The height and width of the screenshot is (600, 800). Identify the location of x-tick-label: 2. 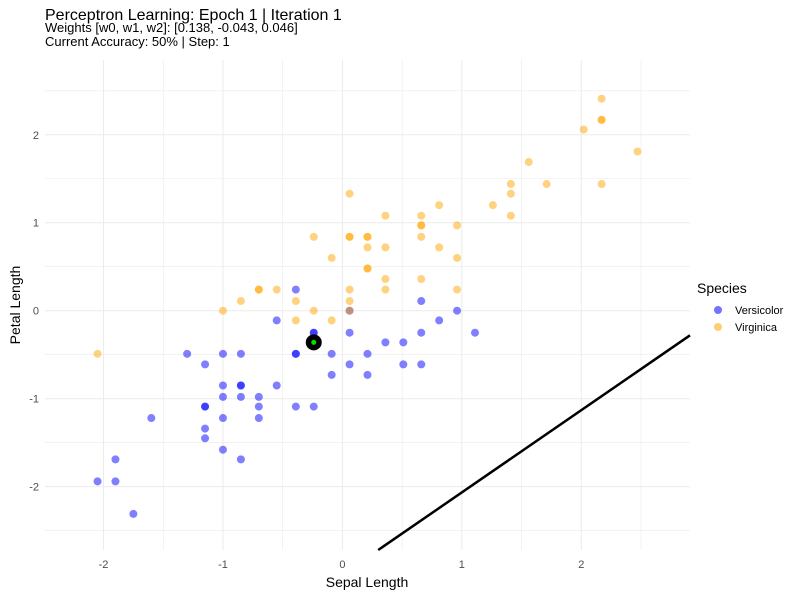
(581, 565).